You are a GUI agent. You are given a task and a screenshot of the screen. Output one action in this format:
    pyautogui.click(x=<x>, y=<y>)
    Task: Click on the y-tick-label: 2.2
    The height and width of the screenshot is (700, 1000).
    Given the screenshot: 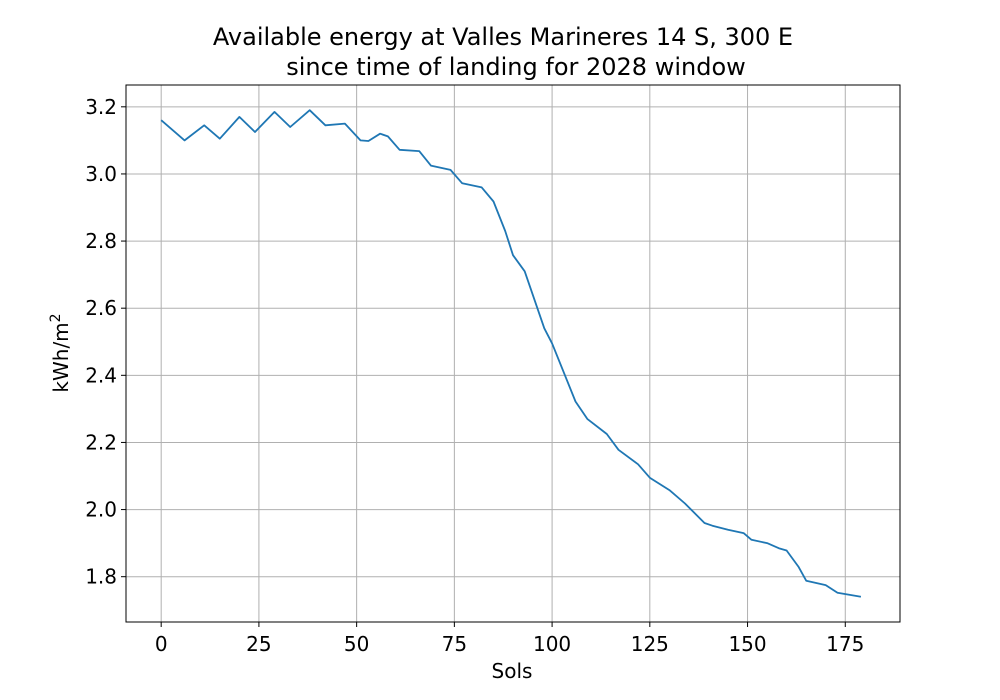 What is the action you would take?
    pyautogui.click(x=101, y=442)
    